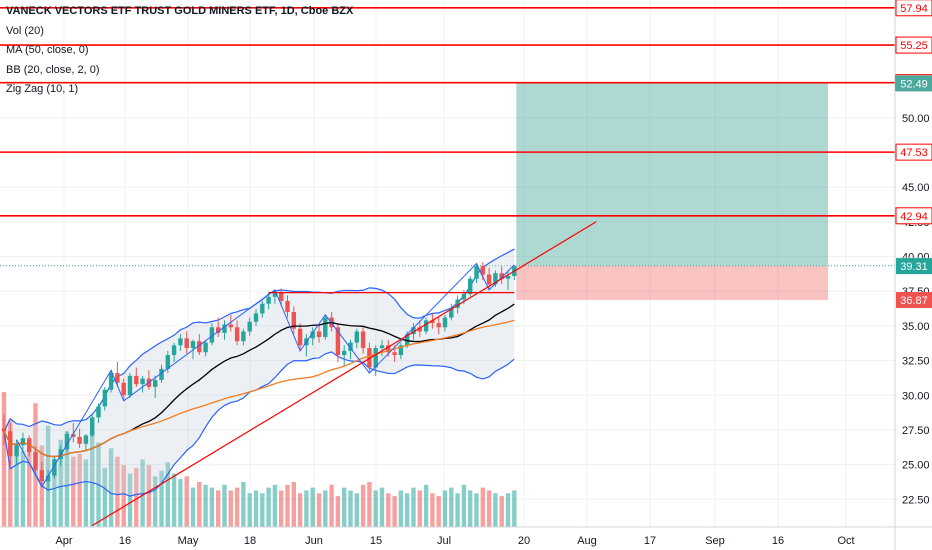 The width and height of the screenshot is (932, 550). What do you see at coordinates (715, 541) in the screenshot?
I see `x-tick-label: Sep` at bounding box center [715, 541].